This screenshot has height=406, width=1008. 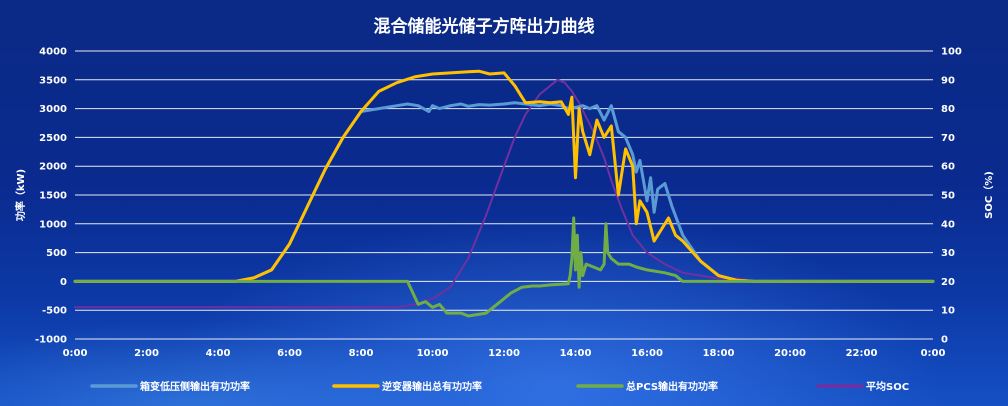 I want to click on legend: 箱变低压侧输出有功功率 逆变器输出总有功功率 总PCS输出有功功率 平均SOC, so click(x=499, y=386).